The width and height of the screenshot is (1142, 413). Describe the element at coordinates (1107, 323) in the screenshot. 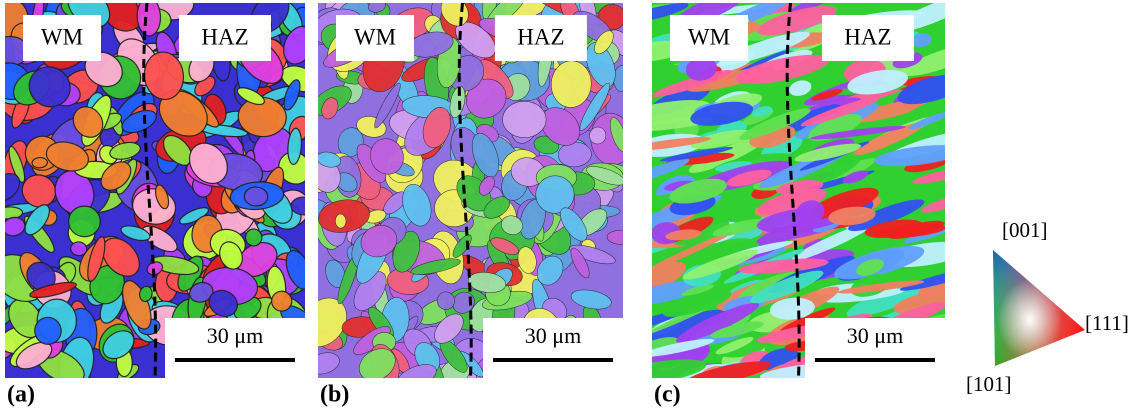

I see `legend-right: [111]` at that location.